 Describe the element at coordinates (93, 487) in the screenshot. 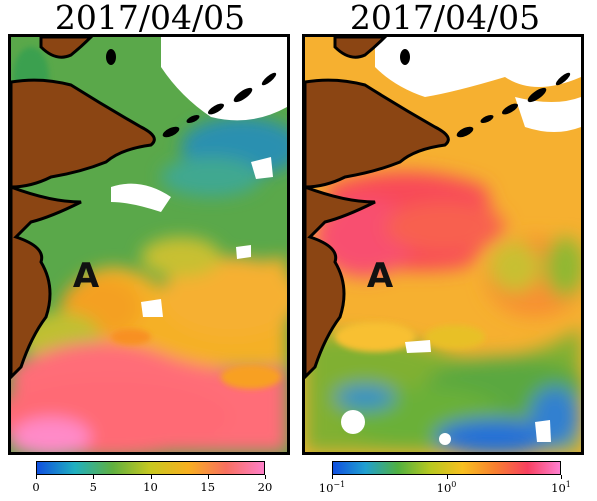

I see `left-colorbar-tick-label: 5` at that location.